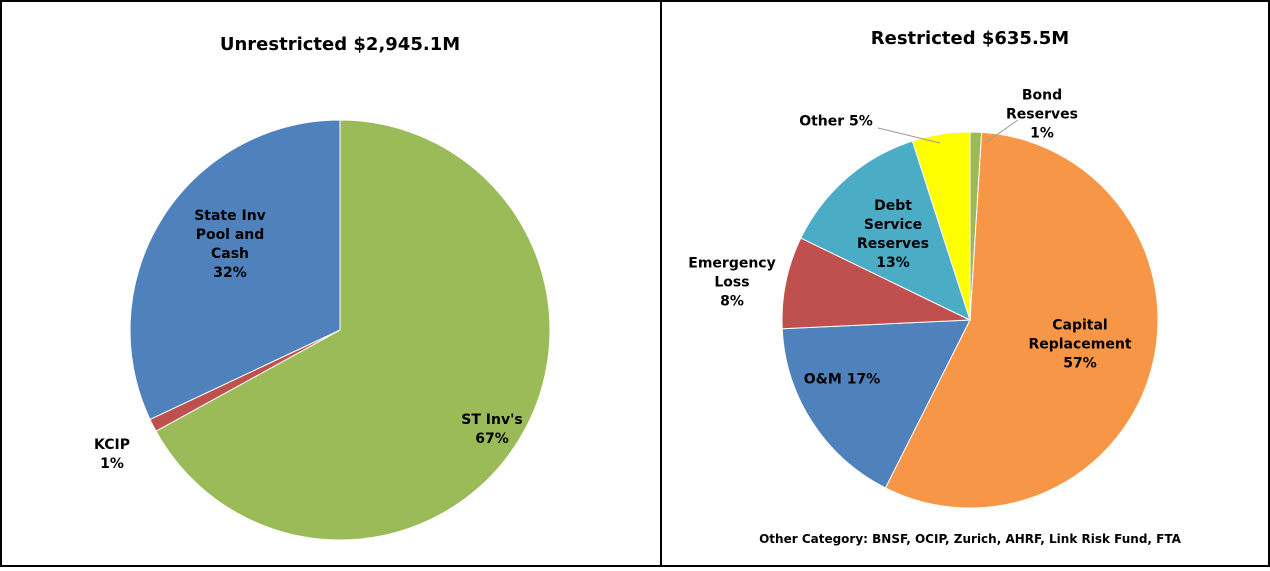 The image size is (1270, 571). I want to click on slice-label: Other 5%, so click(836, 122).